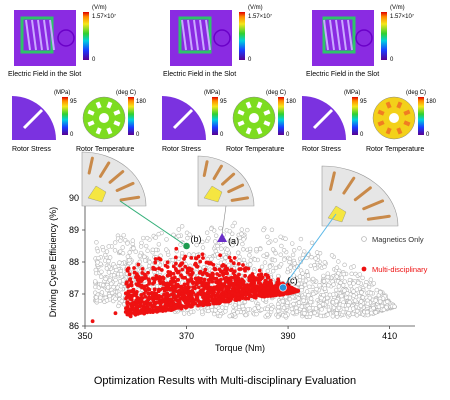 The width and height of the screenshot is (450, 400). What do you see at coordinates (398, 239) in the screenshot?
I see `legend-label-magnetics: Magnetics Only` at bounding box center [398, 239].